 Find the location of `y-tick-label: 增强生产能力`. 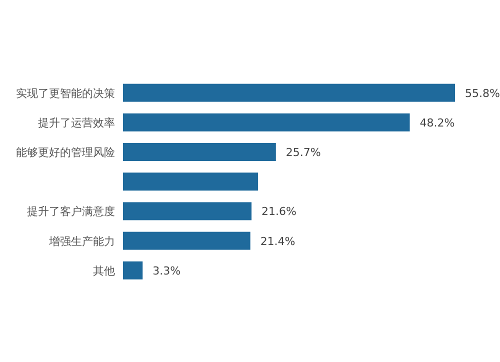

y-tick-label: 增强生产能力 is located at coordinates (81, 241).